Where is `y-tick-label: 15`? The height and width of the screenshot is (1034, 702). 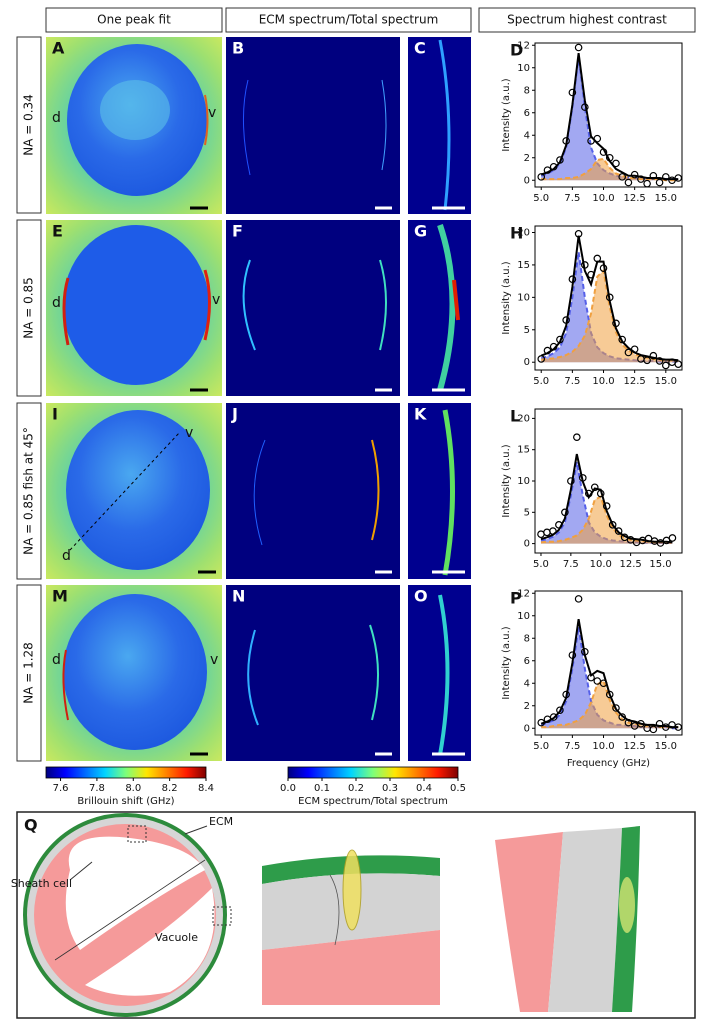 y-tick-label: 15 is located at coordinates (523, 450).